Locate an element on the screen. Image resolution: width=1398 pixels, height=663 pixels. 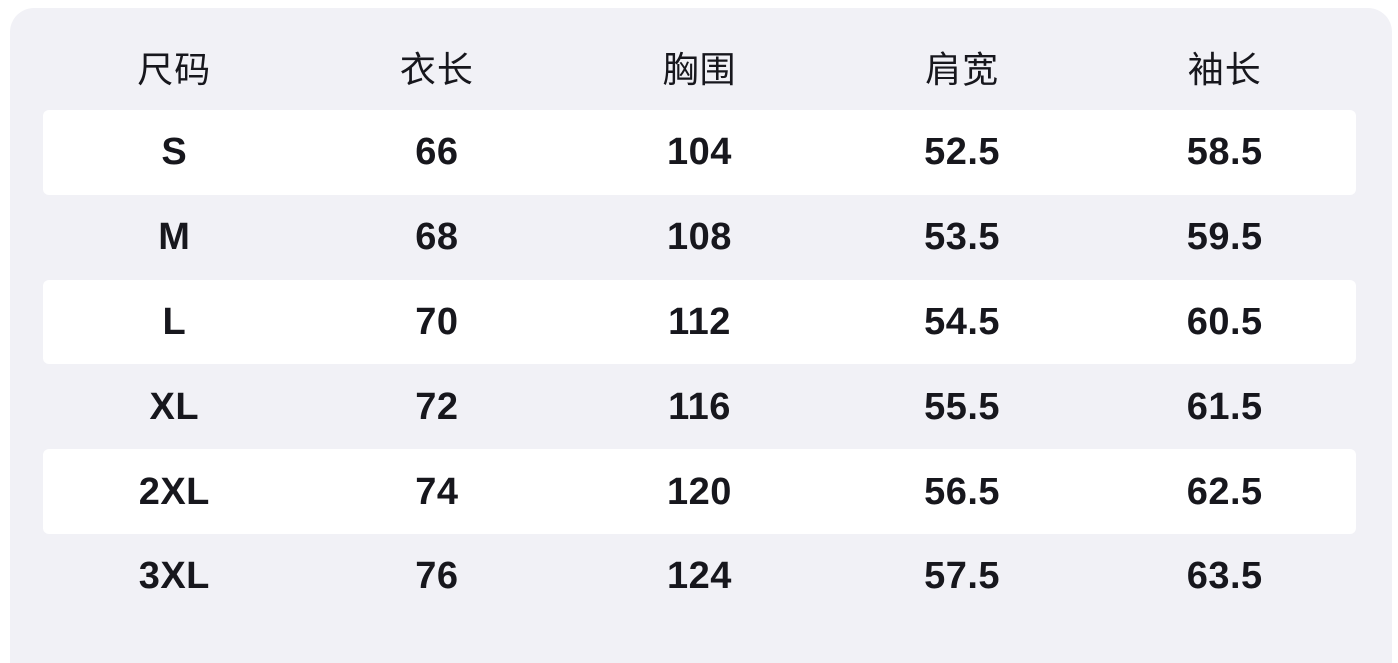
header-cell-sleeve: 袖长 is located at coordinates (1224, 69).